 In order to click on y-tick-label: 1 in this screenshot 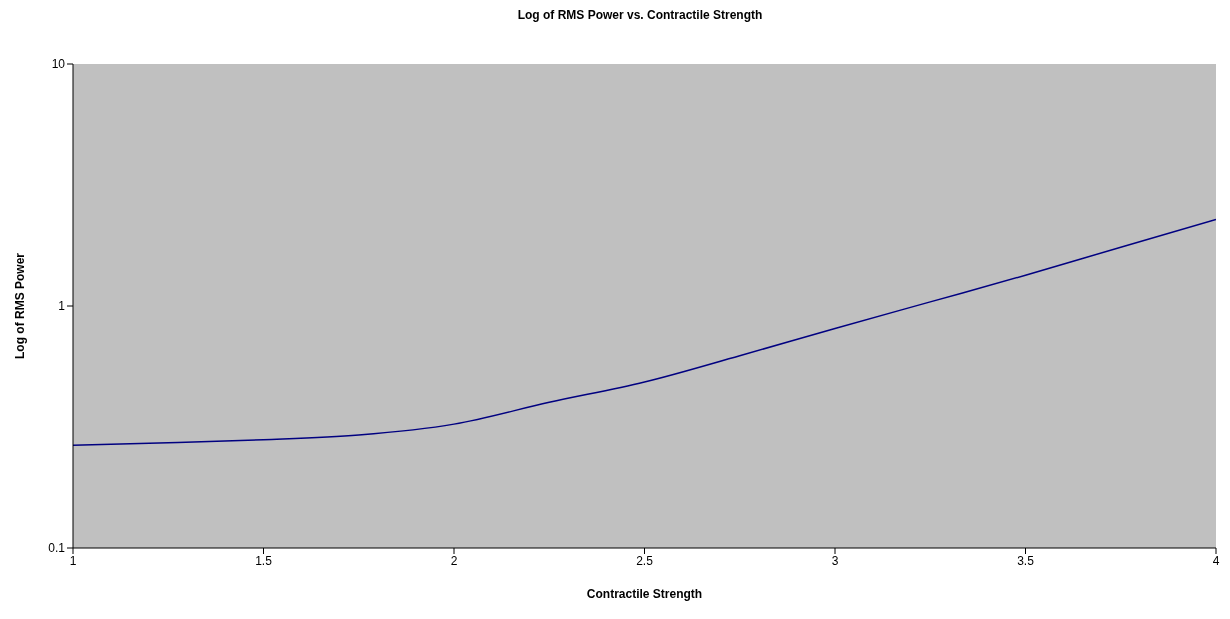, I will do `click(62, 306)`.